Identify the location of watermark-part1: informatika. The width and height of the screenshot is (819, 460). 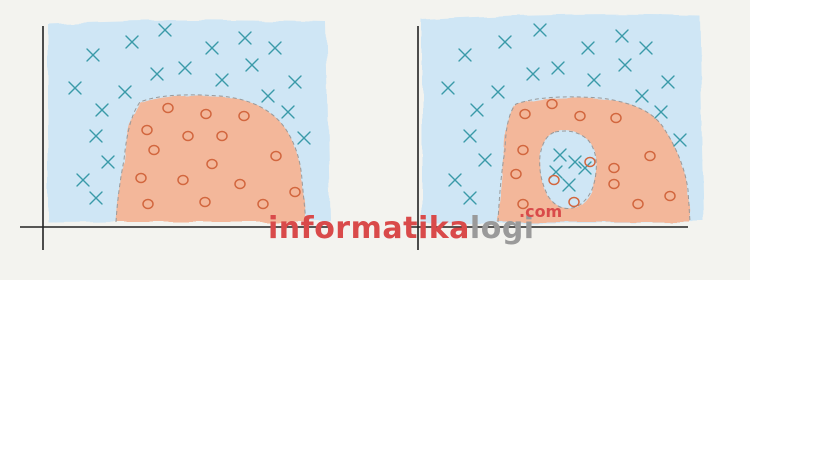
(369, 228).